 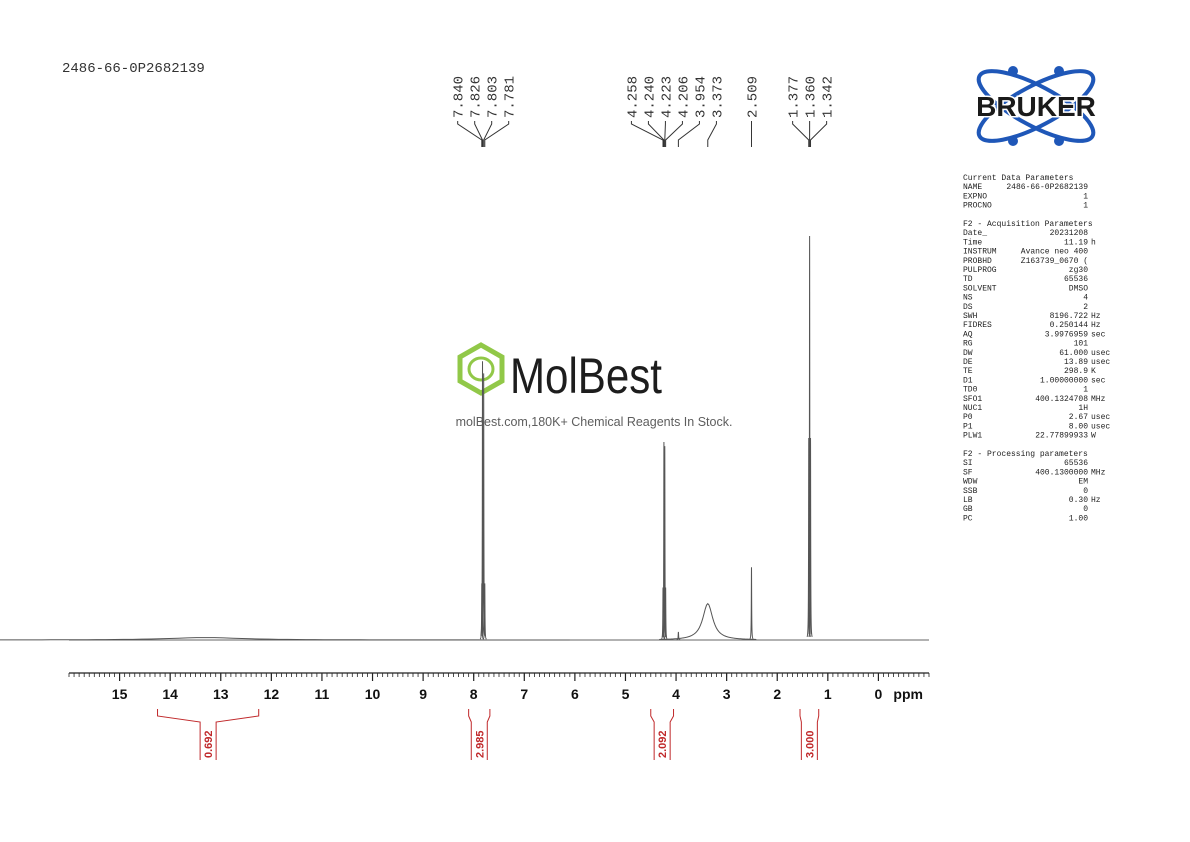 I want to click on param-key: DW, so click(x=968, y=353).